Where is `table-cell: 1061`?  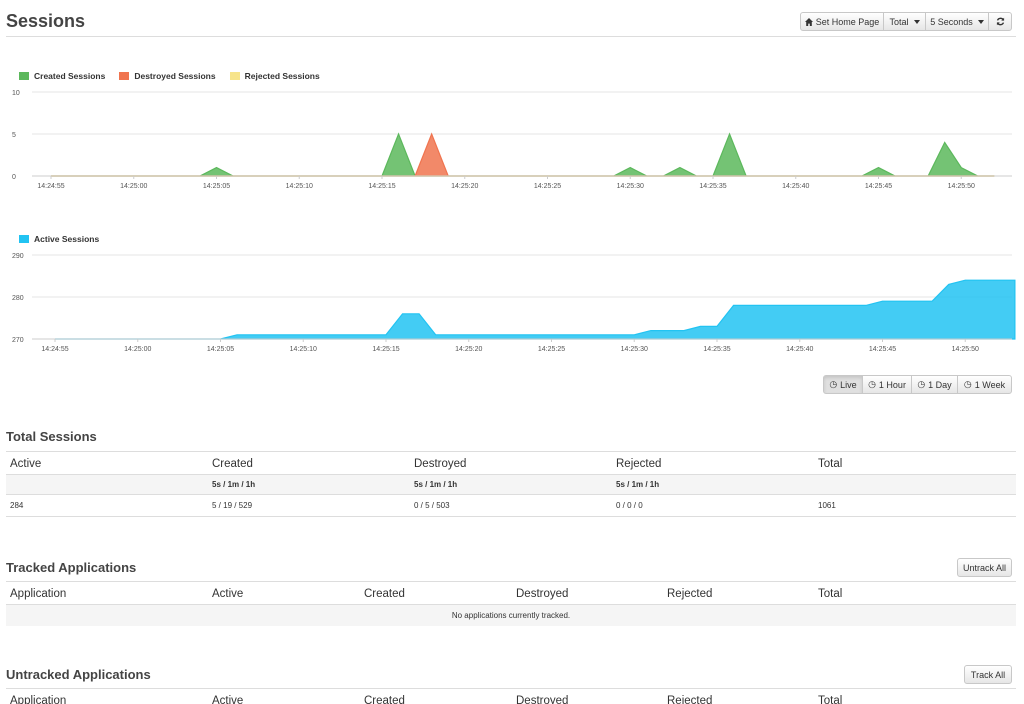
table-cell: 1061 is located at coordinates (915, 505).